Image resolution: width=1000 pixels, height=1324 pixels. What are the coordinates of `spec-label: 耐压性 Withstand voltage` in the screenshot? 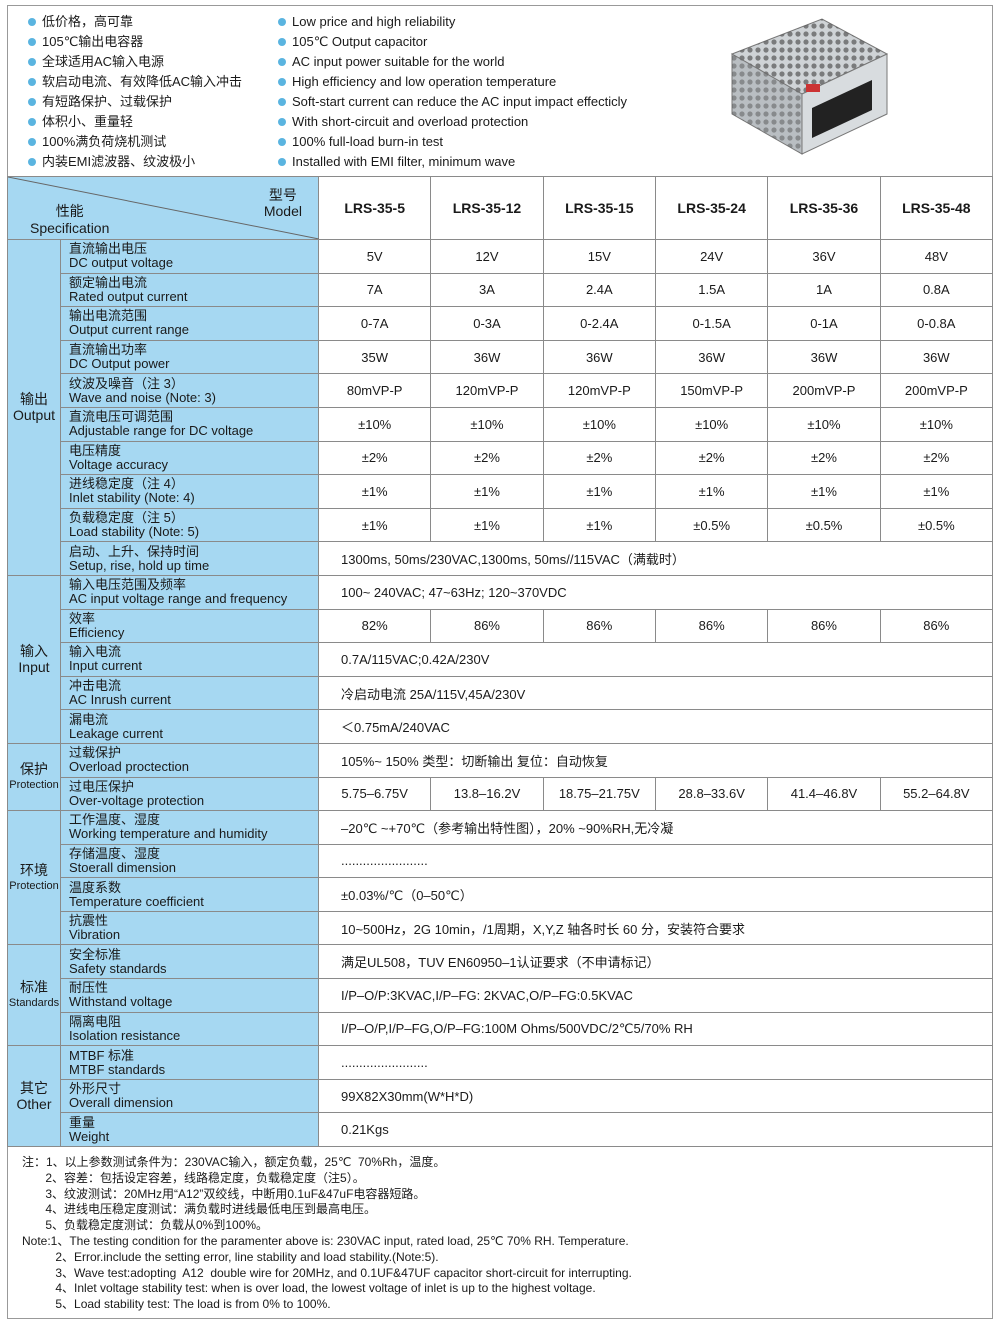 It's located at (189, 995).